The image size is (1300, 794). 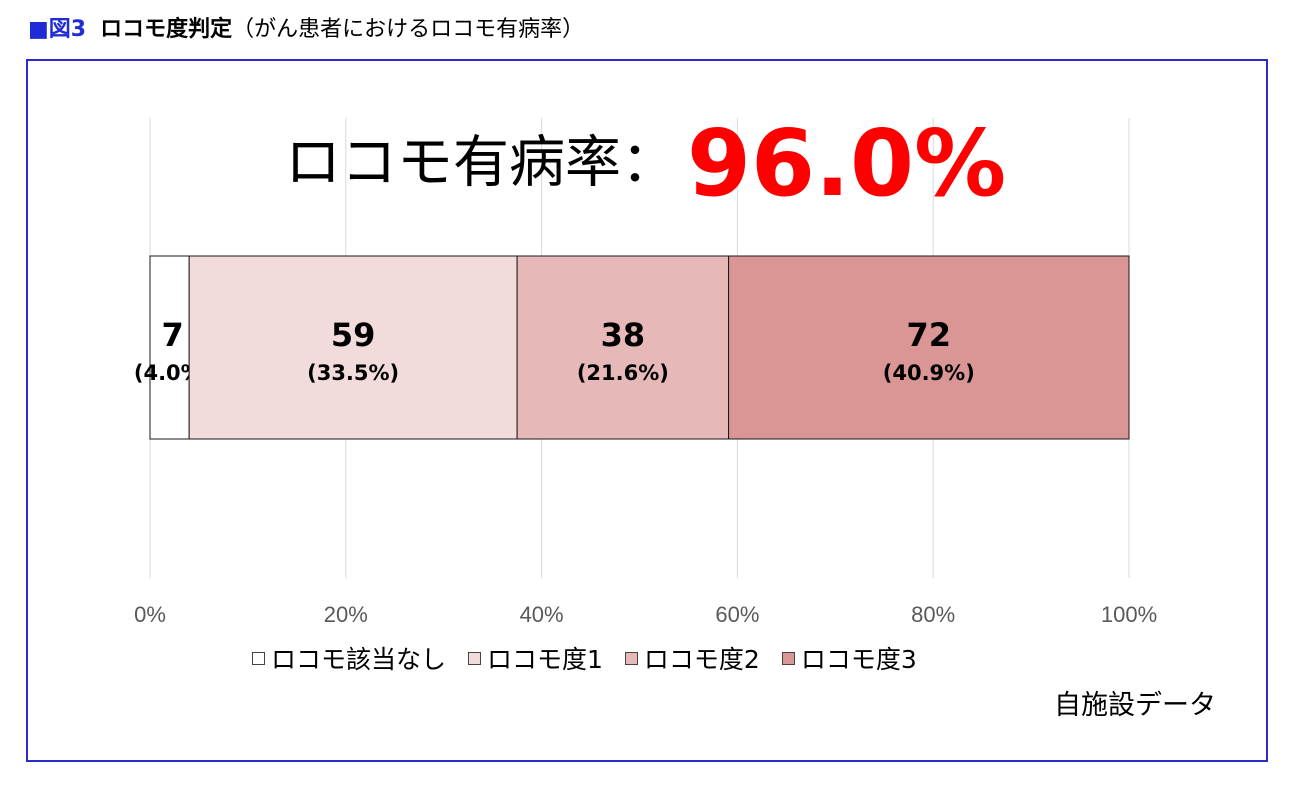 What do you see at coordinates (933, 614) in the screenshot?
I see `x-tick-label: 80%` at bounding box center [933, 614].